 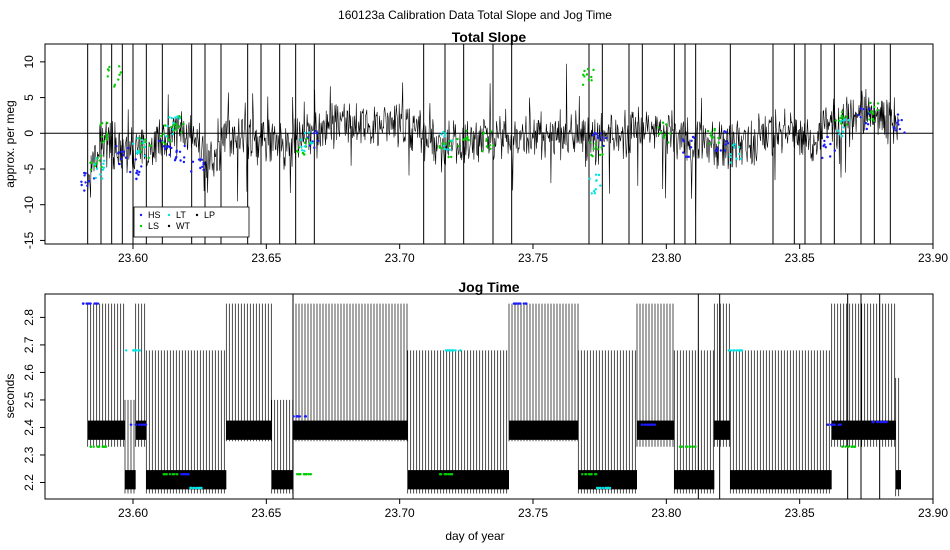 What do you see at coordinates (191, 222) in the screenshot?
I see `legend: HS LT LP LS WT` at bounding box center [191, 222].